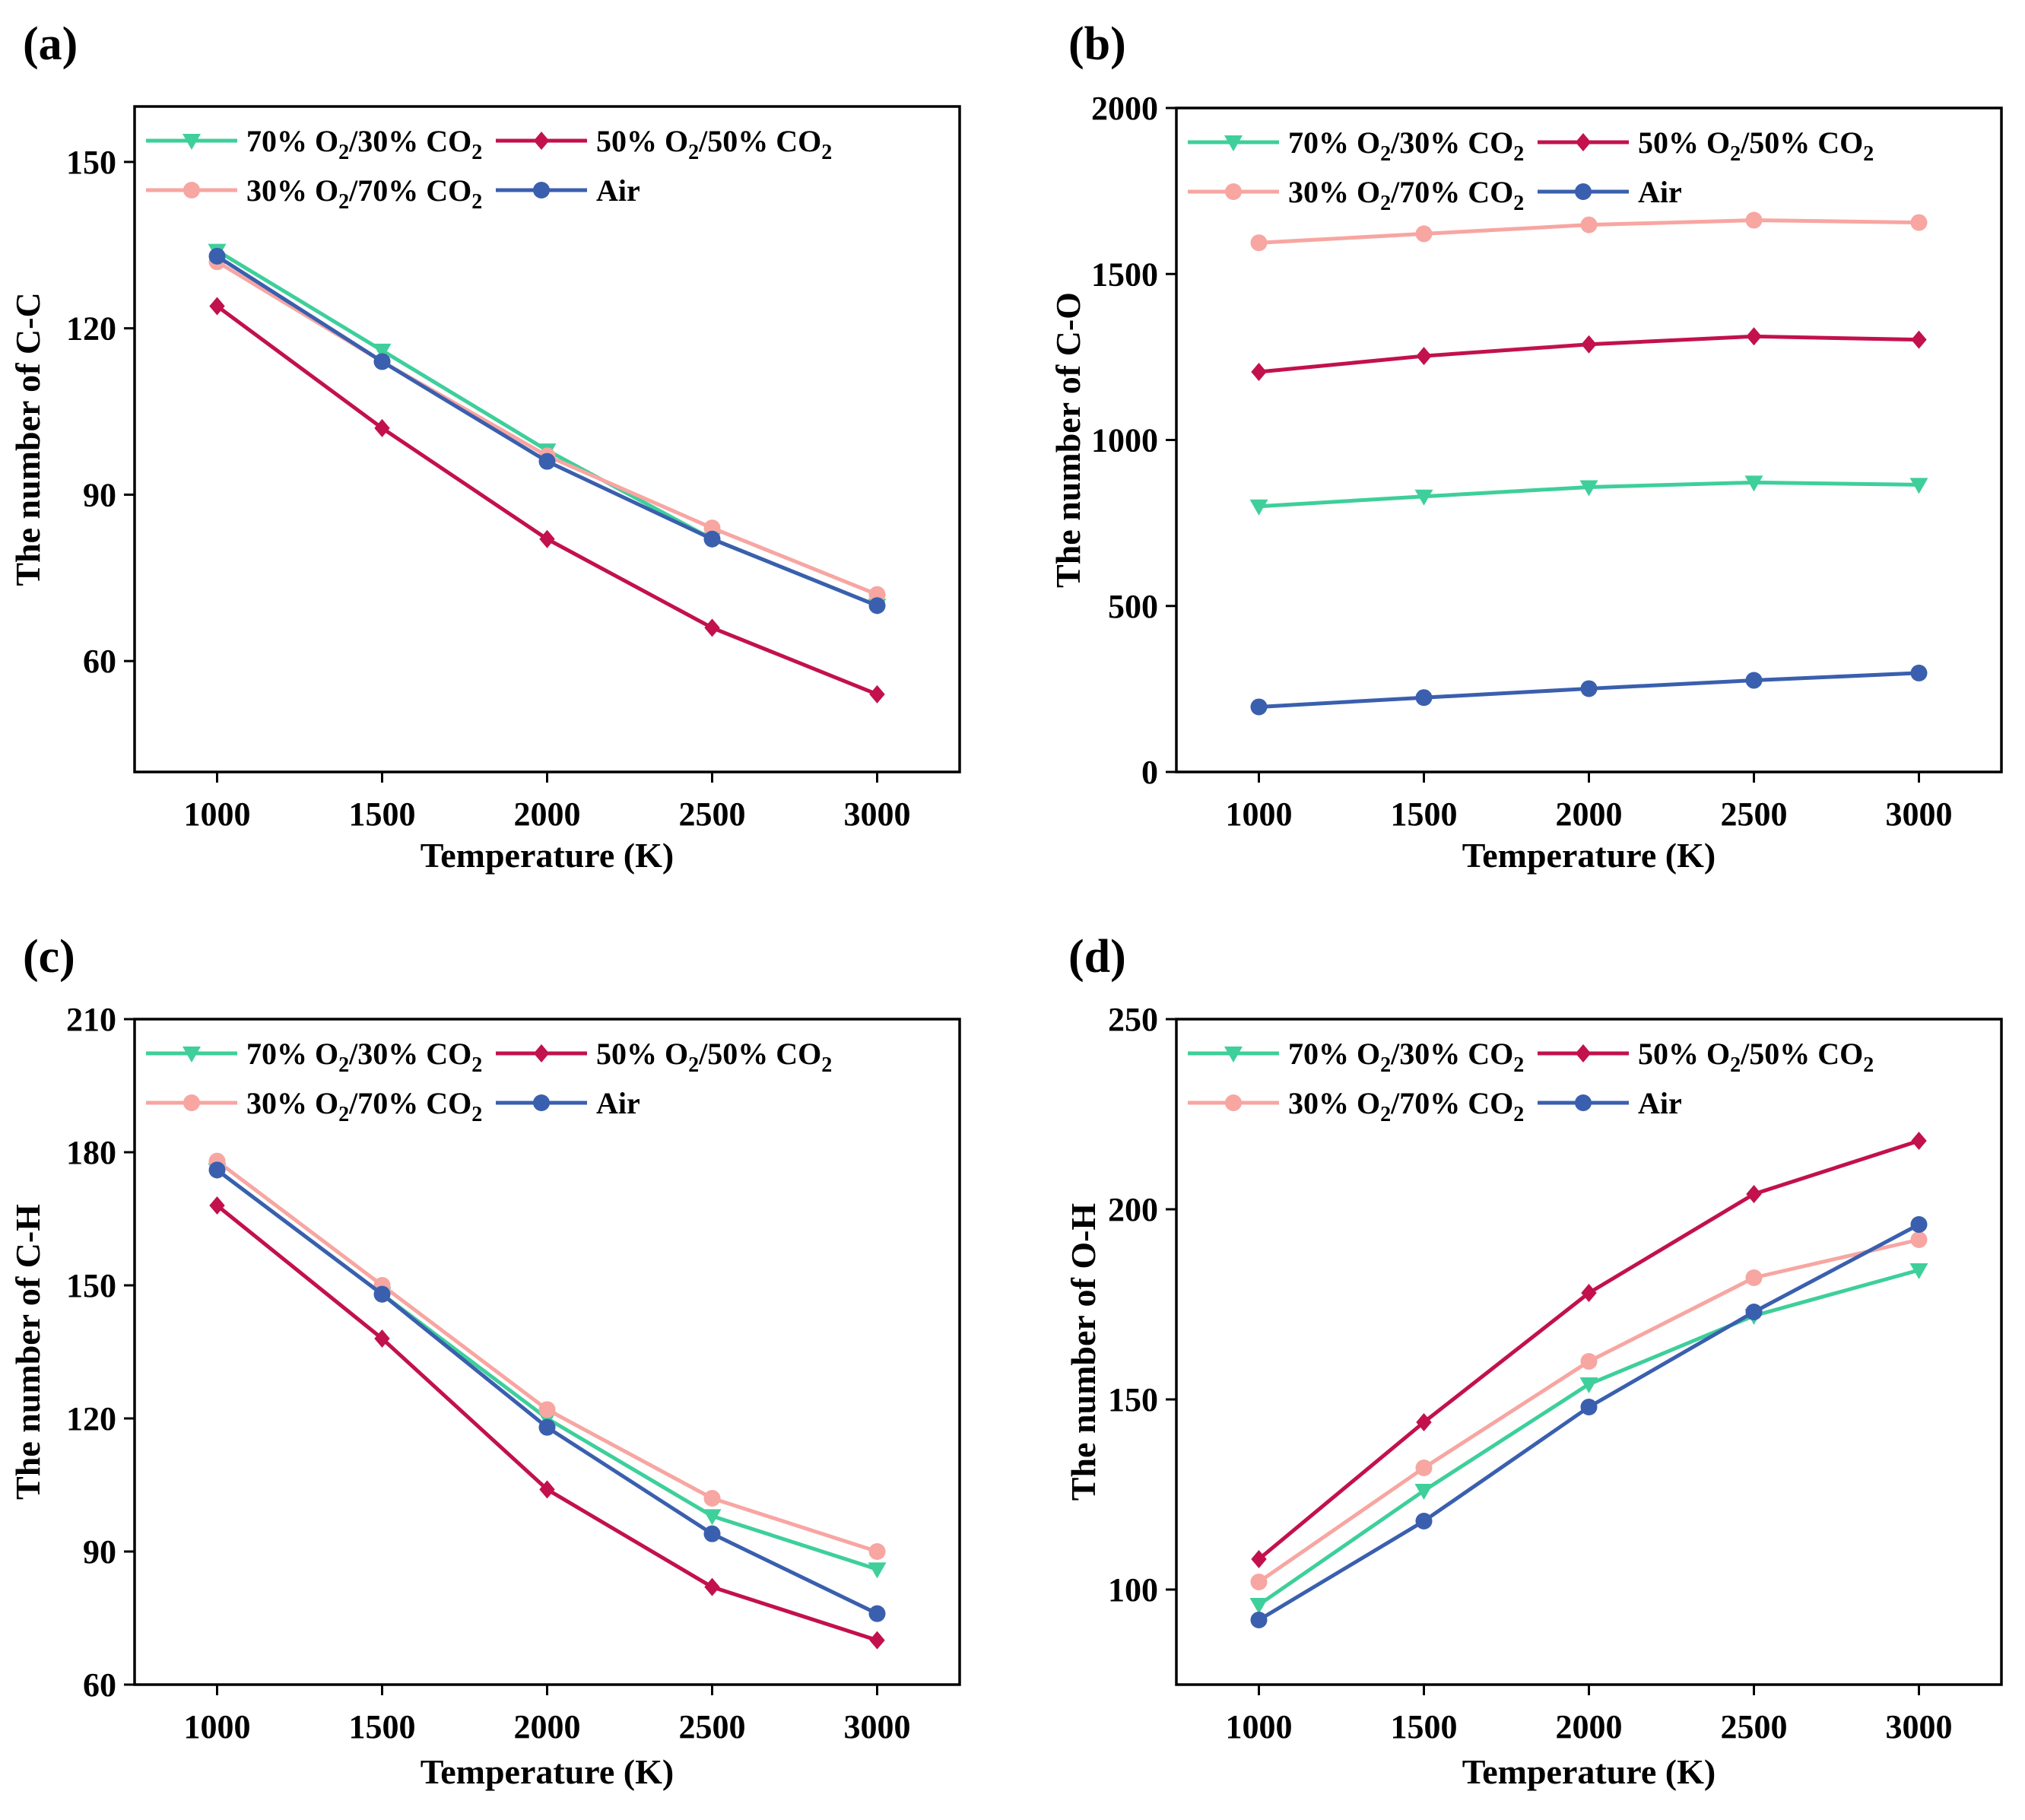 This screenshot has width=2025, height=1820. What do you see at coordinates (1097, 957) in the screenshot?
I see `panel-label: (d)` at bounding box center [1097, 957].